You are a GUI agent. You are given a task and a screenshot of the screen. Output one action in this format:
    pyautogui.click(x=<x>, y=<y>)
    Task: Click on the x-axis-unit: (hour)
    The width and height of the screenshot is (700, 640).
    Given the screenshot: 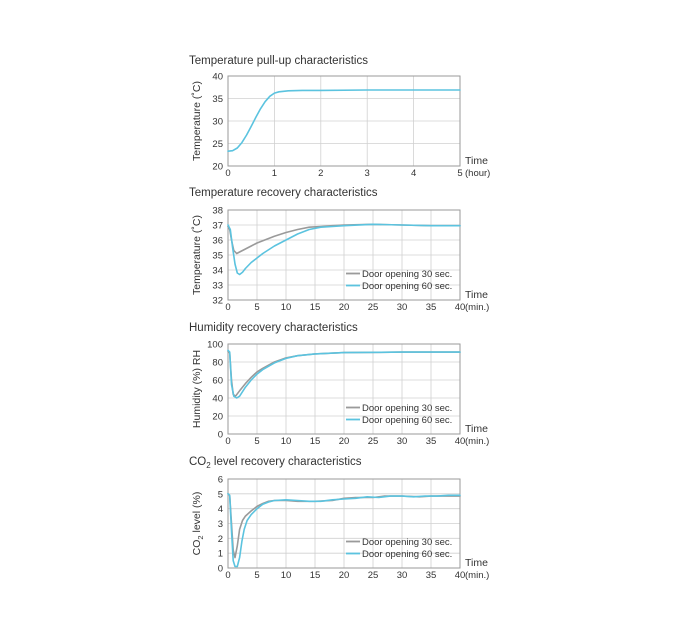 What is the action you would take?
    pyautogui.click(x=477, y=173)
    